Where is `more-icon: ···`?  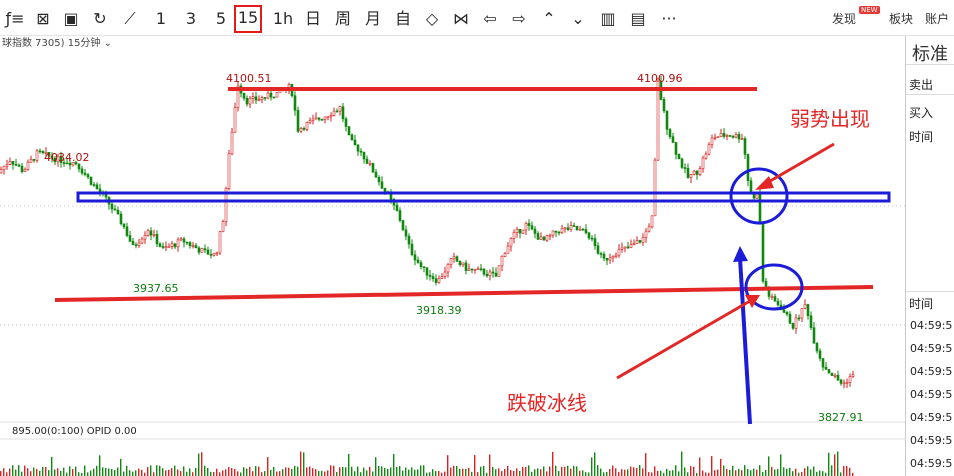 more-icon: ··· is located at coordinates (669, 18).